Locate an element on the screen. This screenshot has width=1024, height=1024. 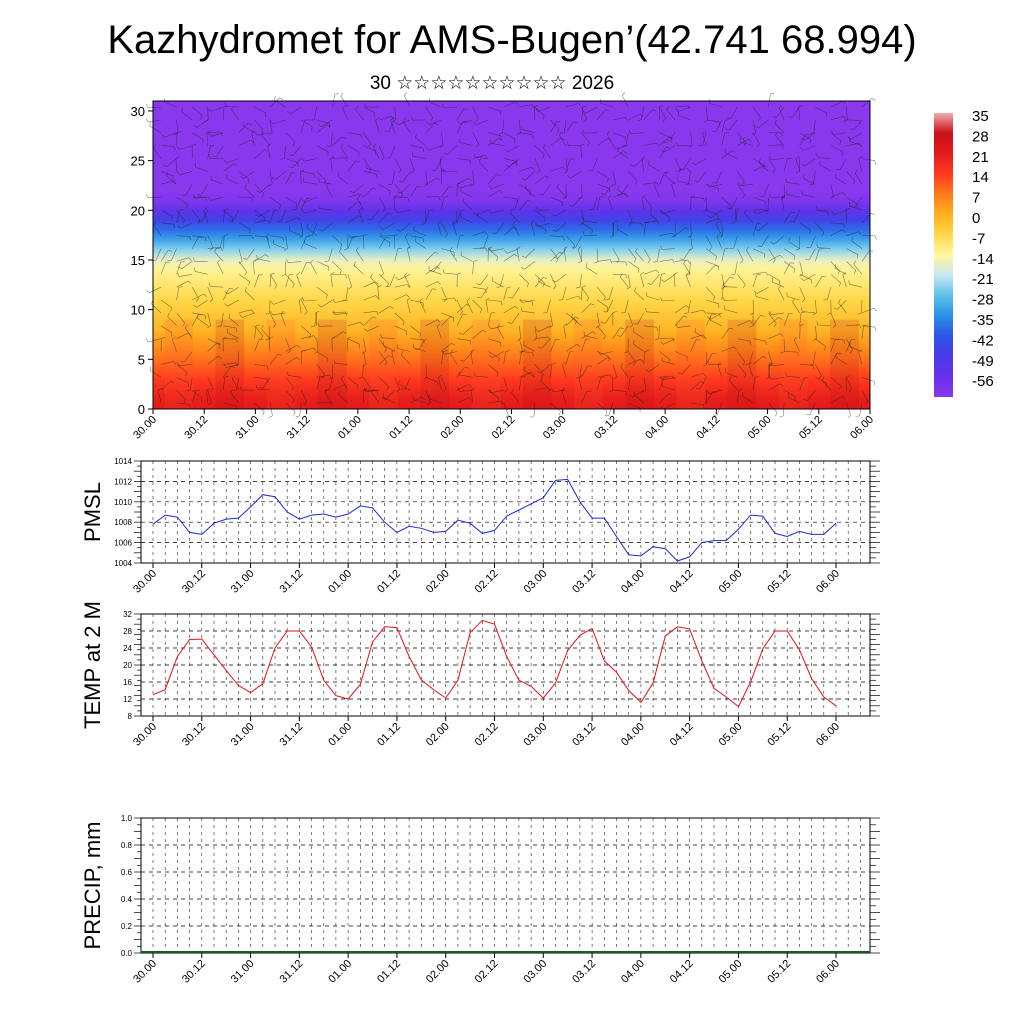
precip-x-tick-label: 04.12 is located at coordinates (682, 972).